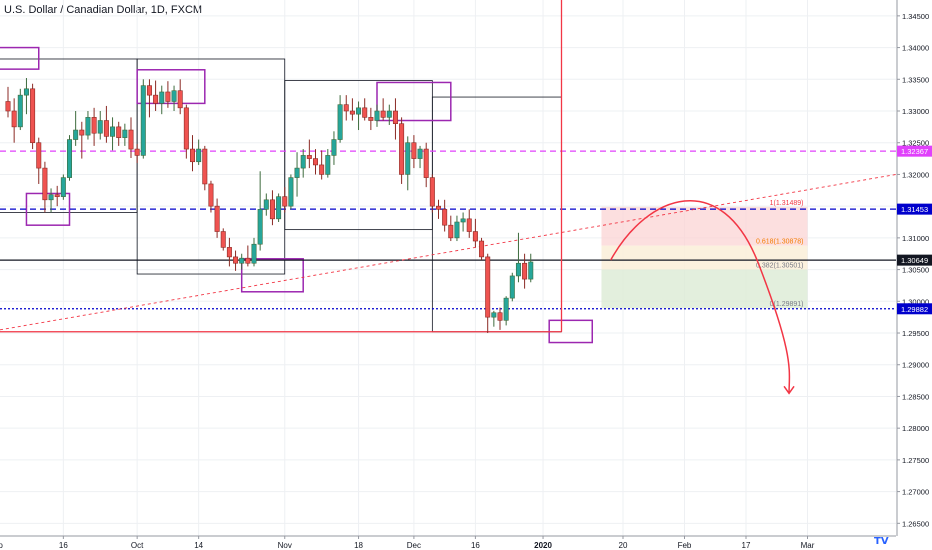 Image resolution: width=932 pixels, height=550 pixels. I want to click on forecast-path, so click(700, 296).